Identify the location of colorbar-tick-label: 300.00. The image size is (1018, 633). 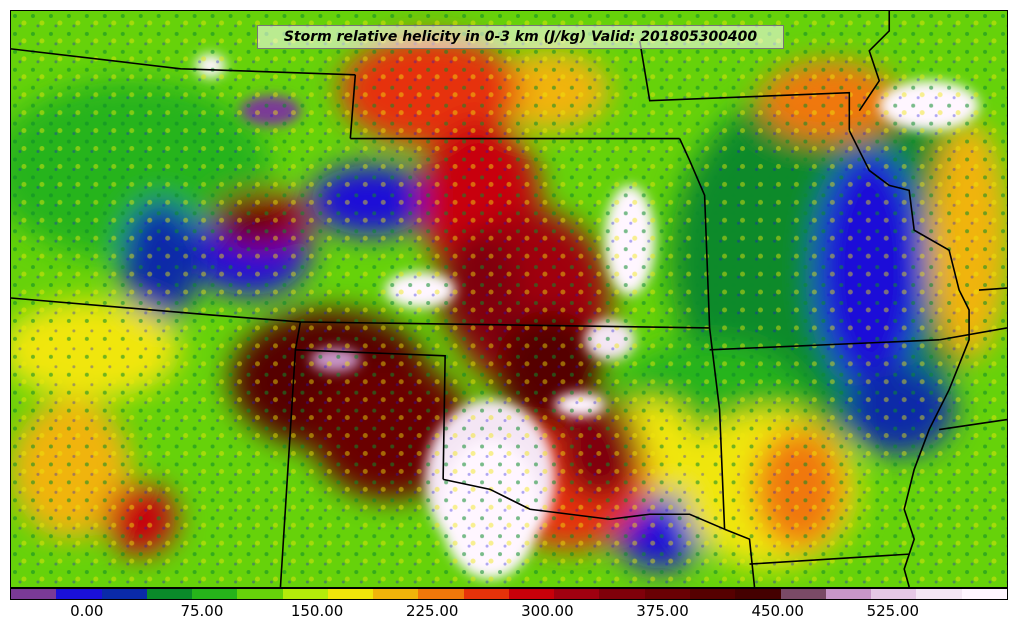
(547, 611).